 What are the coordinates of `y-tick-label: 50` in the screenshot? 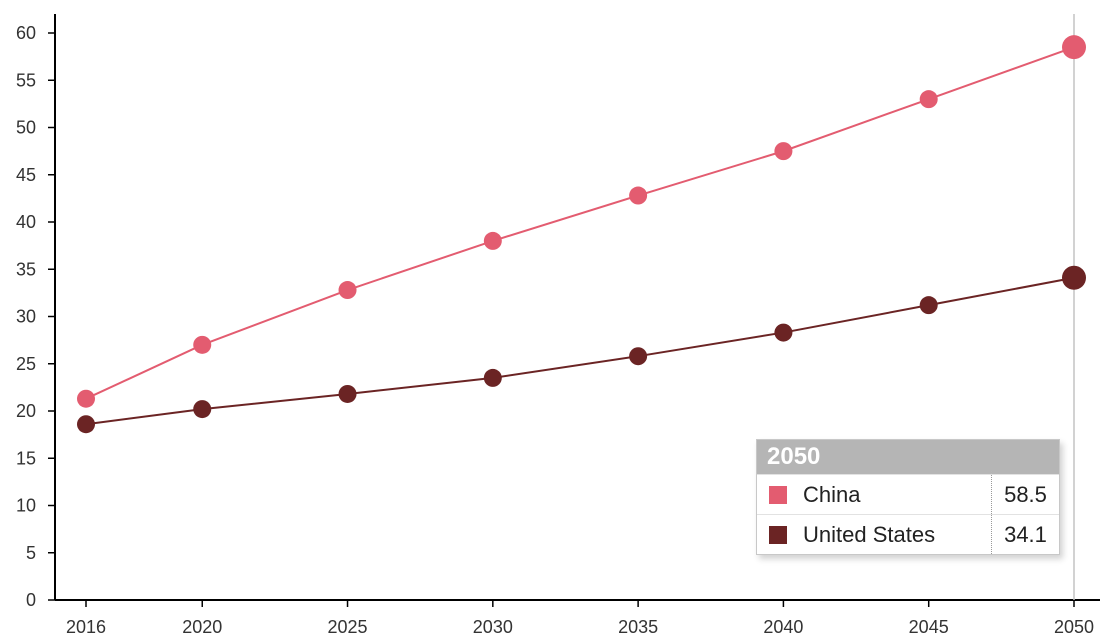 It's located at (26, 128).